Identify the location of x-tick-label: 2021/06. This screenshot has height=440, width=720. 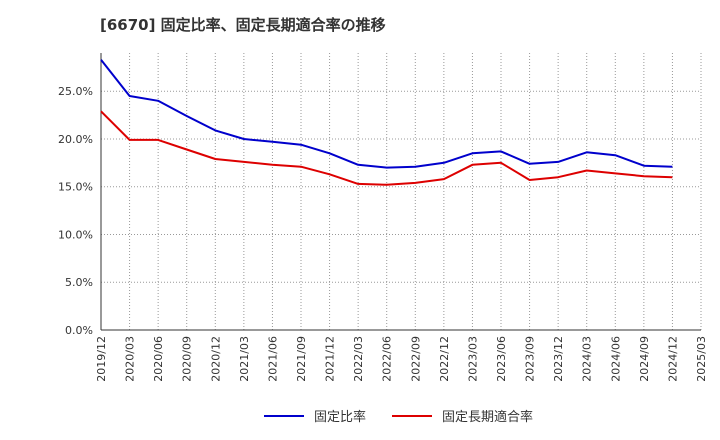
(272, 359).